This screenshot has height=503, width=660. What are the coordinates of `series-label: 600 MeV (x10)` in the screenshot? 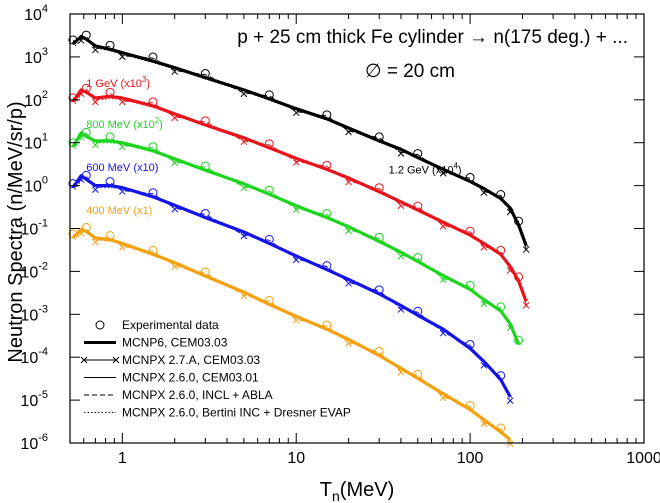 It's located at (122, 168).